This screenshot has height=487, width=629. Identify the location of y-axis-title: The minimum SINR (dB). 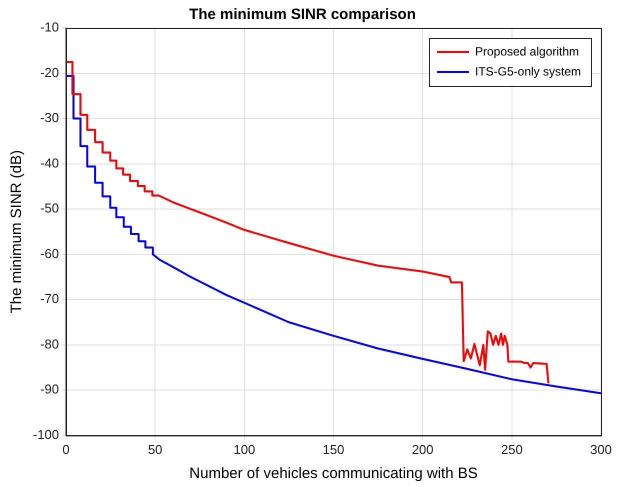
(17, 232).